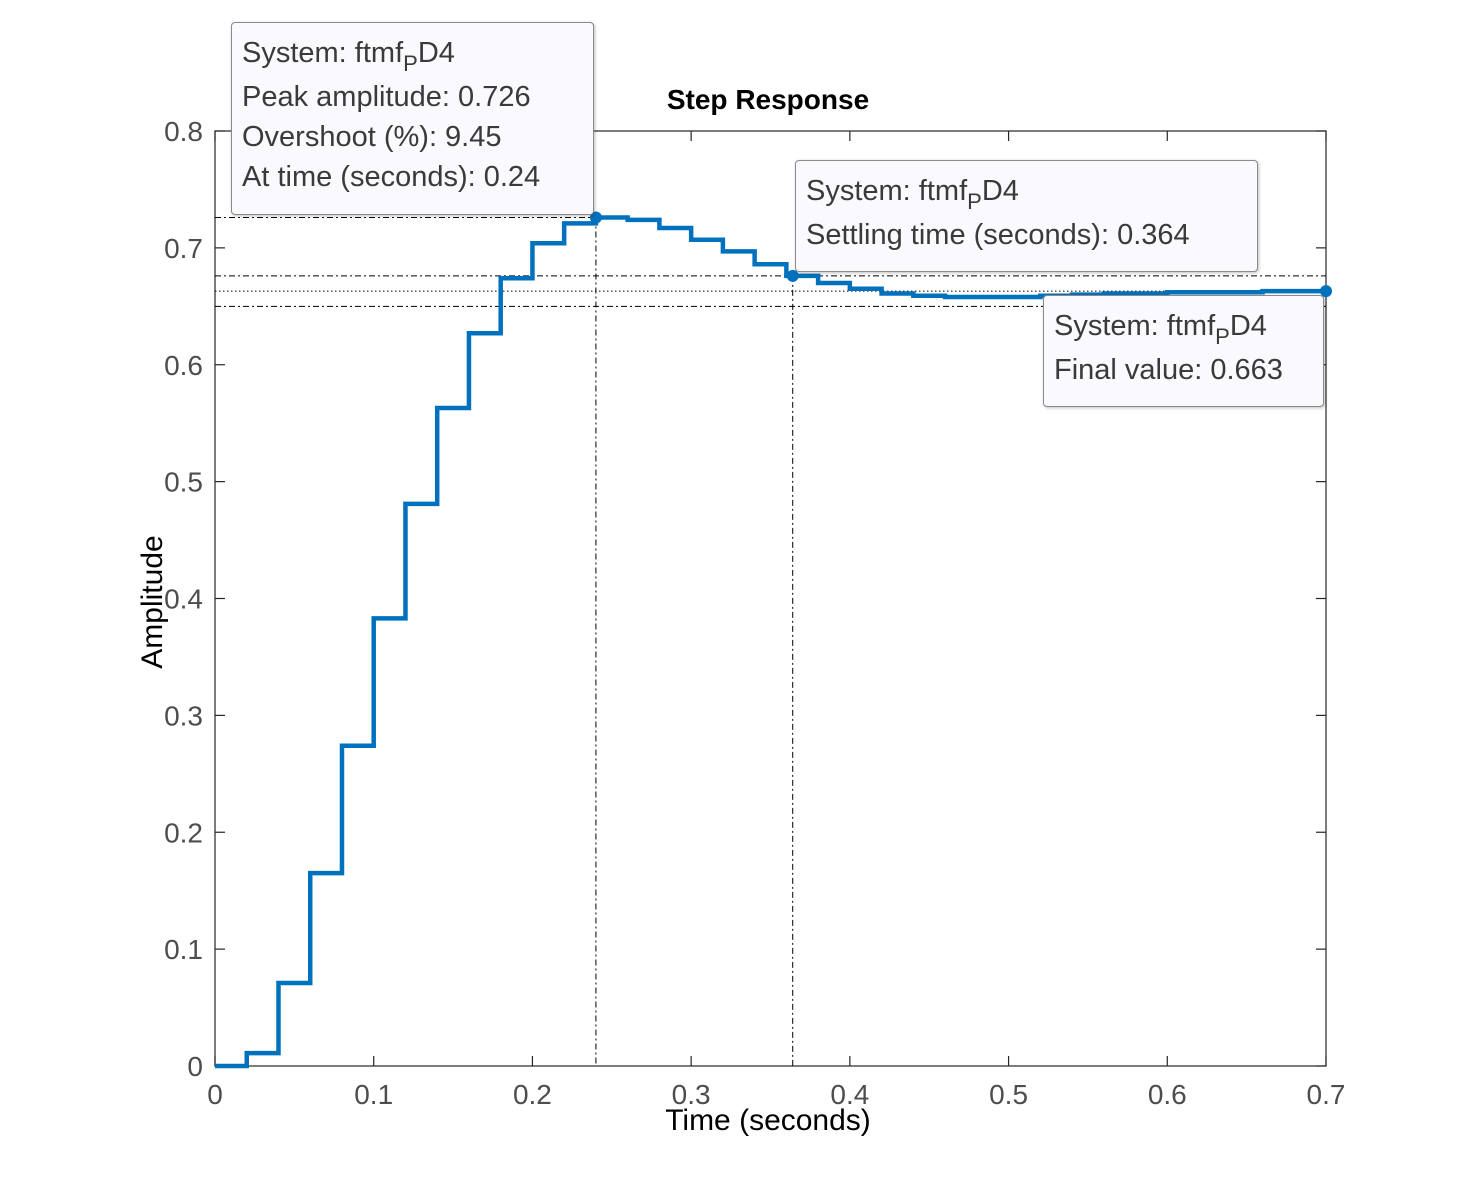 The width and height of the screenshot is (1465, 1198). I want to click on markers, so click(960, 254).